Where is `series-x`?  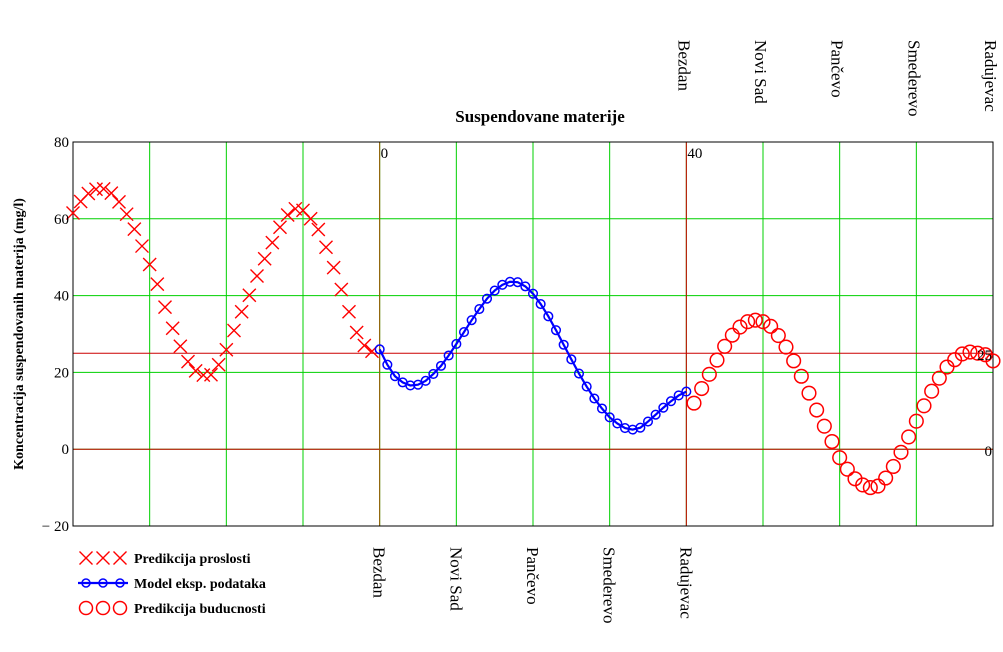 series-x is located at coordinates (222, 282).